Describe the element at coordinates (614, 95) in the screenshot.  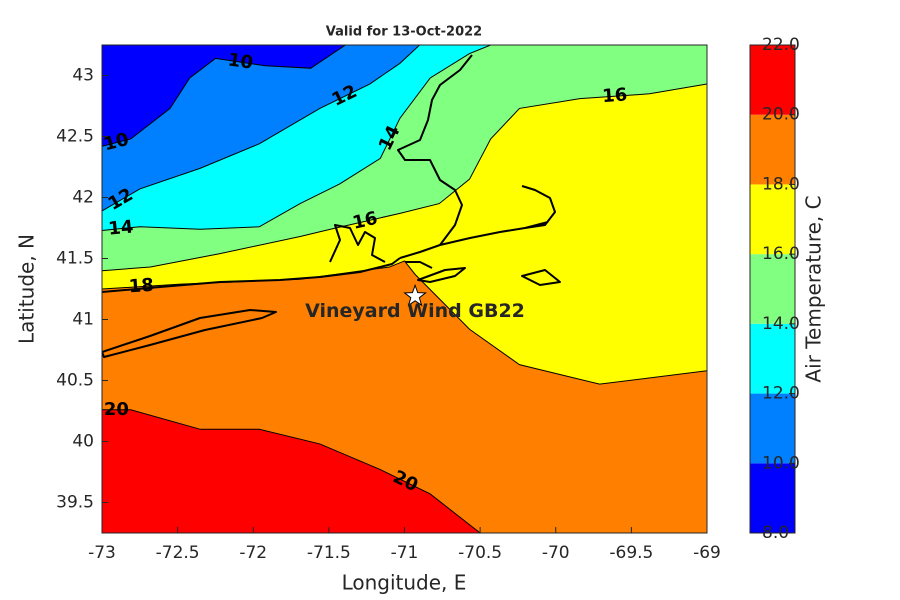
I see `contour-label: 16` at that location.